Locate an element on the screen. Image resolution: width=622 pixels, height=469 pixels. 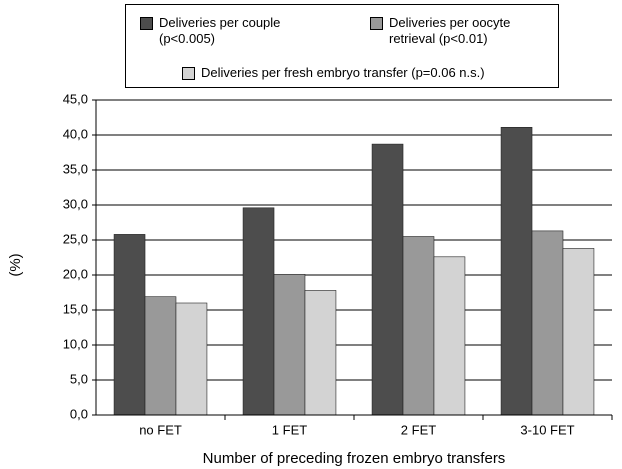
y-tick-label: 20,0 is located at coordinates (75, 273).